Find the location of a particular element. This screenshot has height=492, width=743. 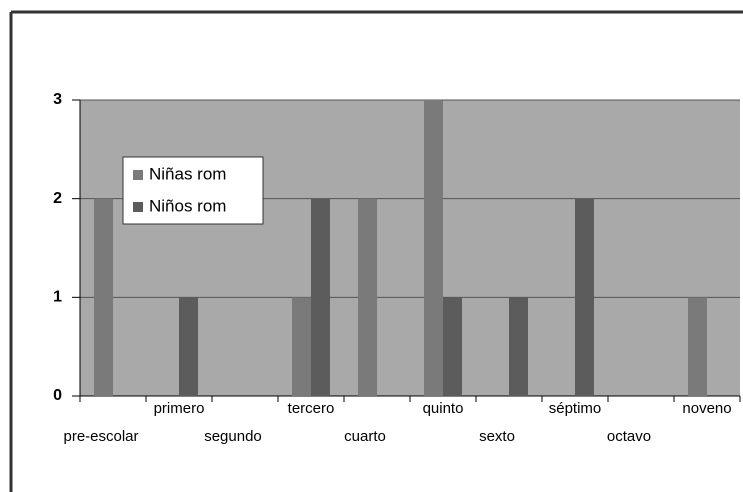

legend-box is located at coordinates (193, 190).